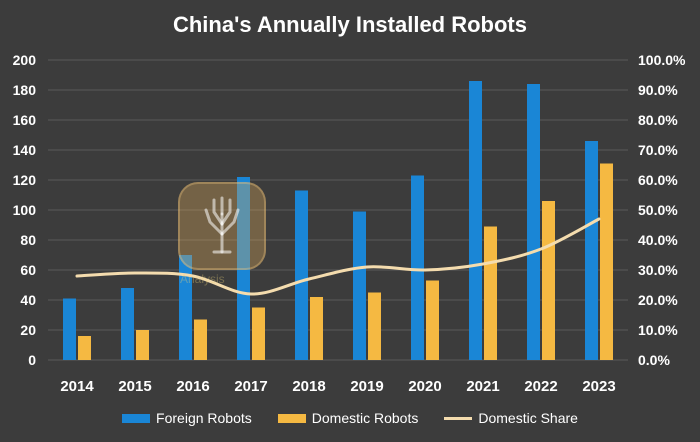 This screenshot has width=700, height=442. I want to click on y-left-tick-label: 160, so click(25, 120).